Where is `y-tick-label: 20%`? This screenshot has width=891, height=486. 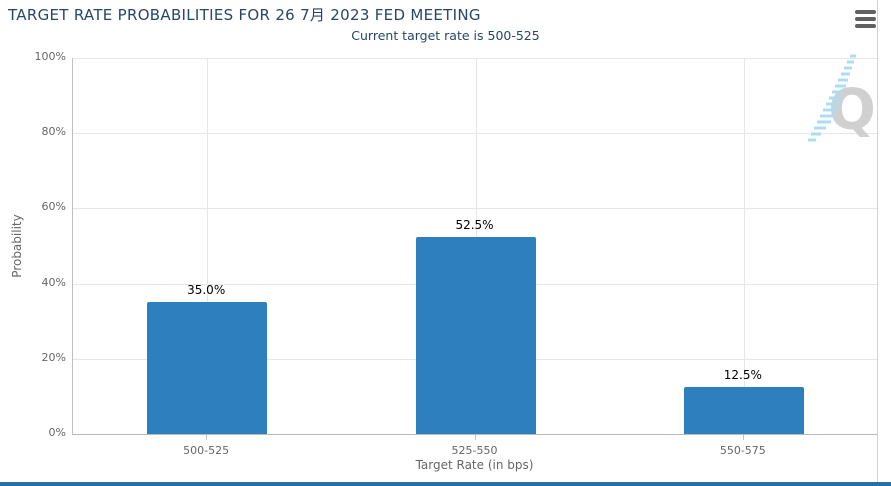
y-tick-label: 20% is located at coordinates (53, 357).